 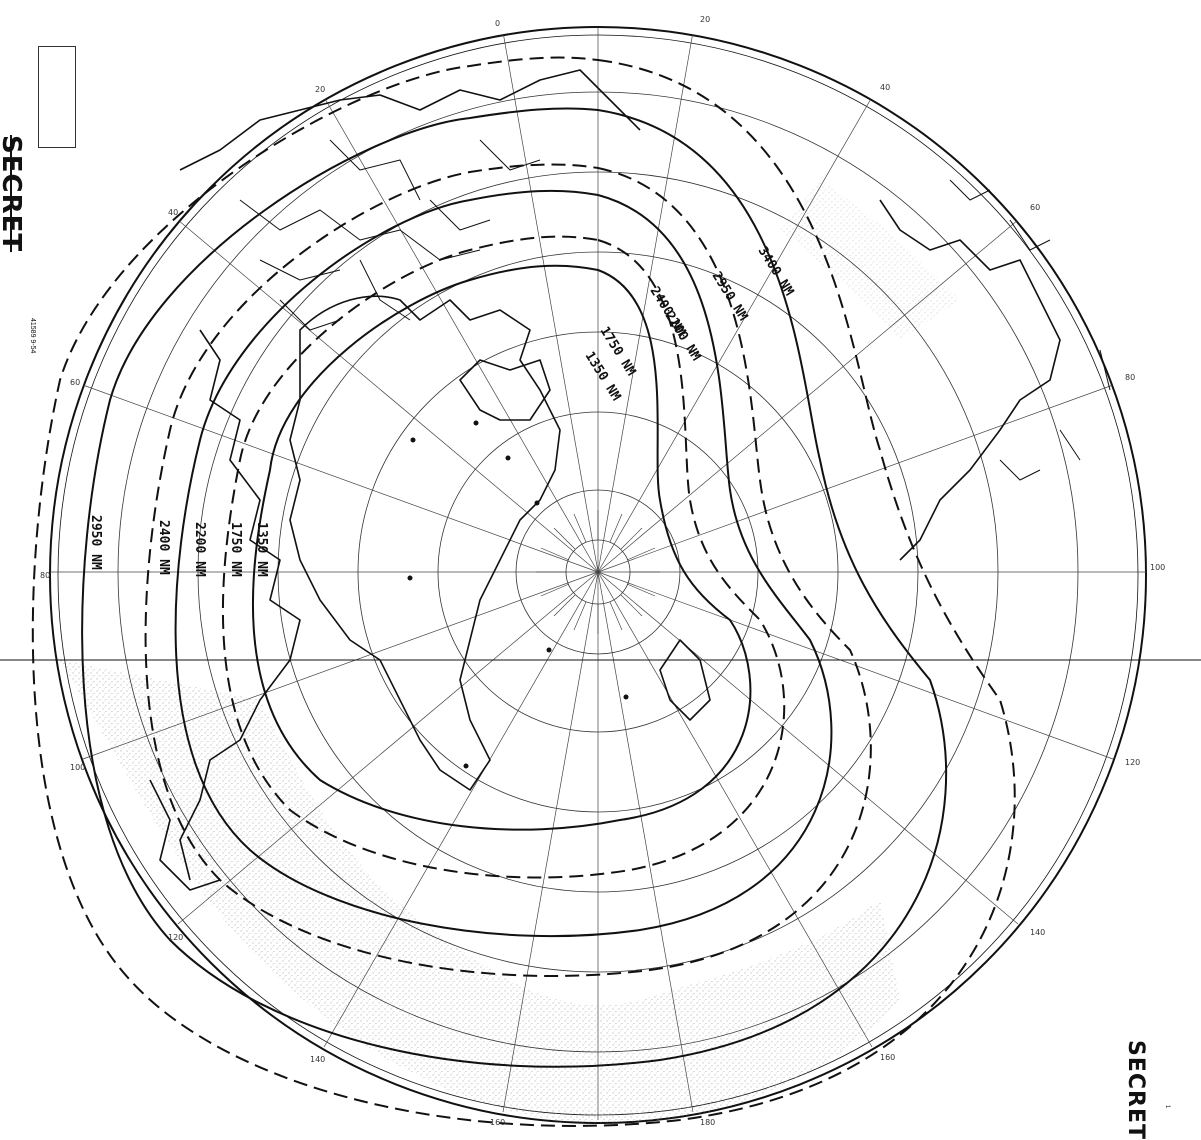 What do you see at coordinates (199, 549) in the screenshot?
I see `ring-label-2200-west: 2200 NM` at bounding box center [199, 549].